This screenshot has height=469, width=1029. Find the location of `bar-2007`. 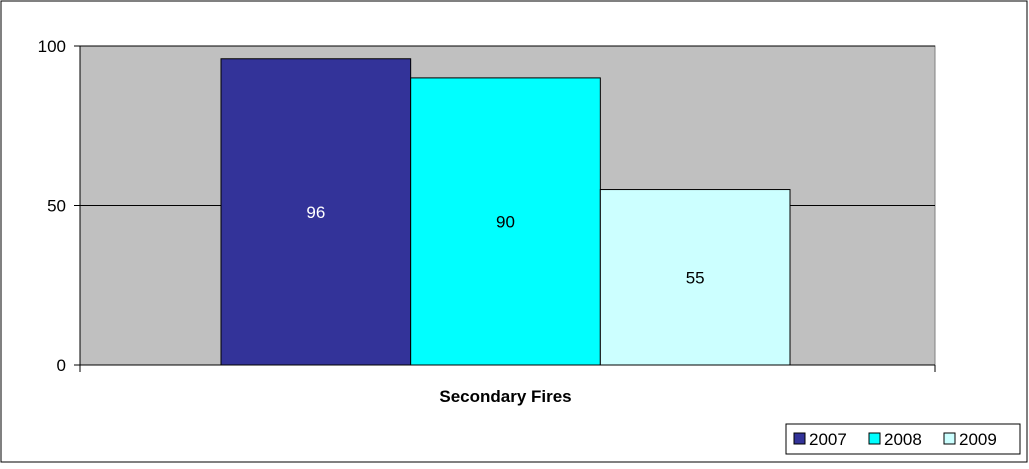

bar-2007 is located at coordinates (316, 212).